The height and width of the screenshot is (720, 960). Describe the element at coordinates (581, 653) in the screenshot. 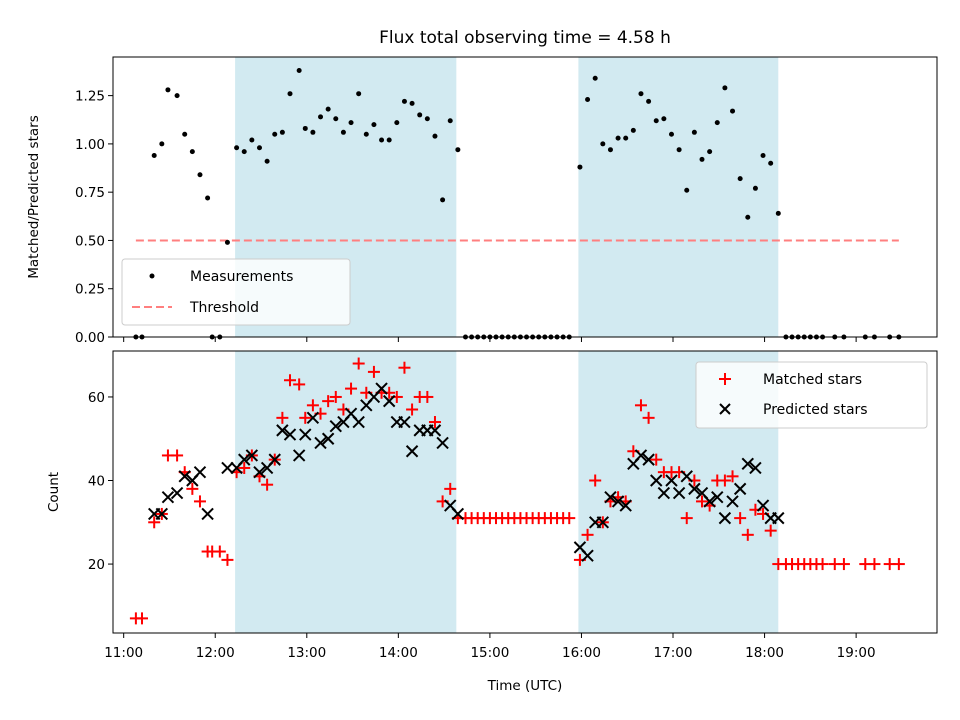

I see `x-tick-label: 16:00` at that location.